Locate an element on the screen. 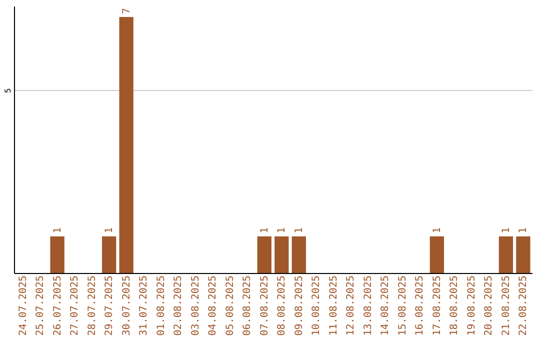 Image resolution: width=540 pixels, height=340 pixels. x-tick-label: 08.08.2025 is located at coordinates (282, 306).